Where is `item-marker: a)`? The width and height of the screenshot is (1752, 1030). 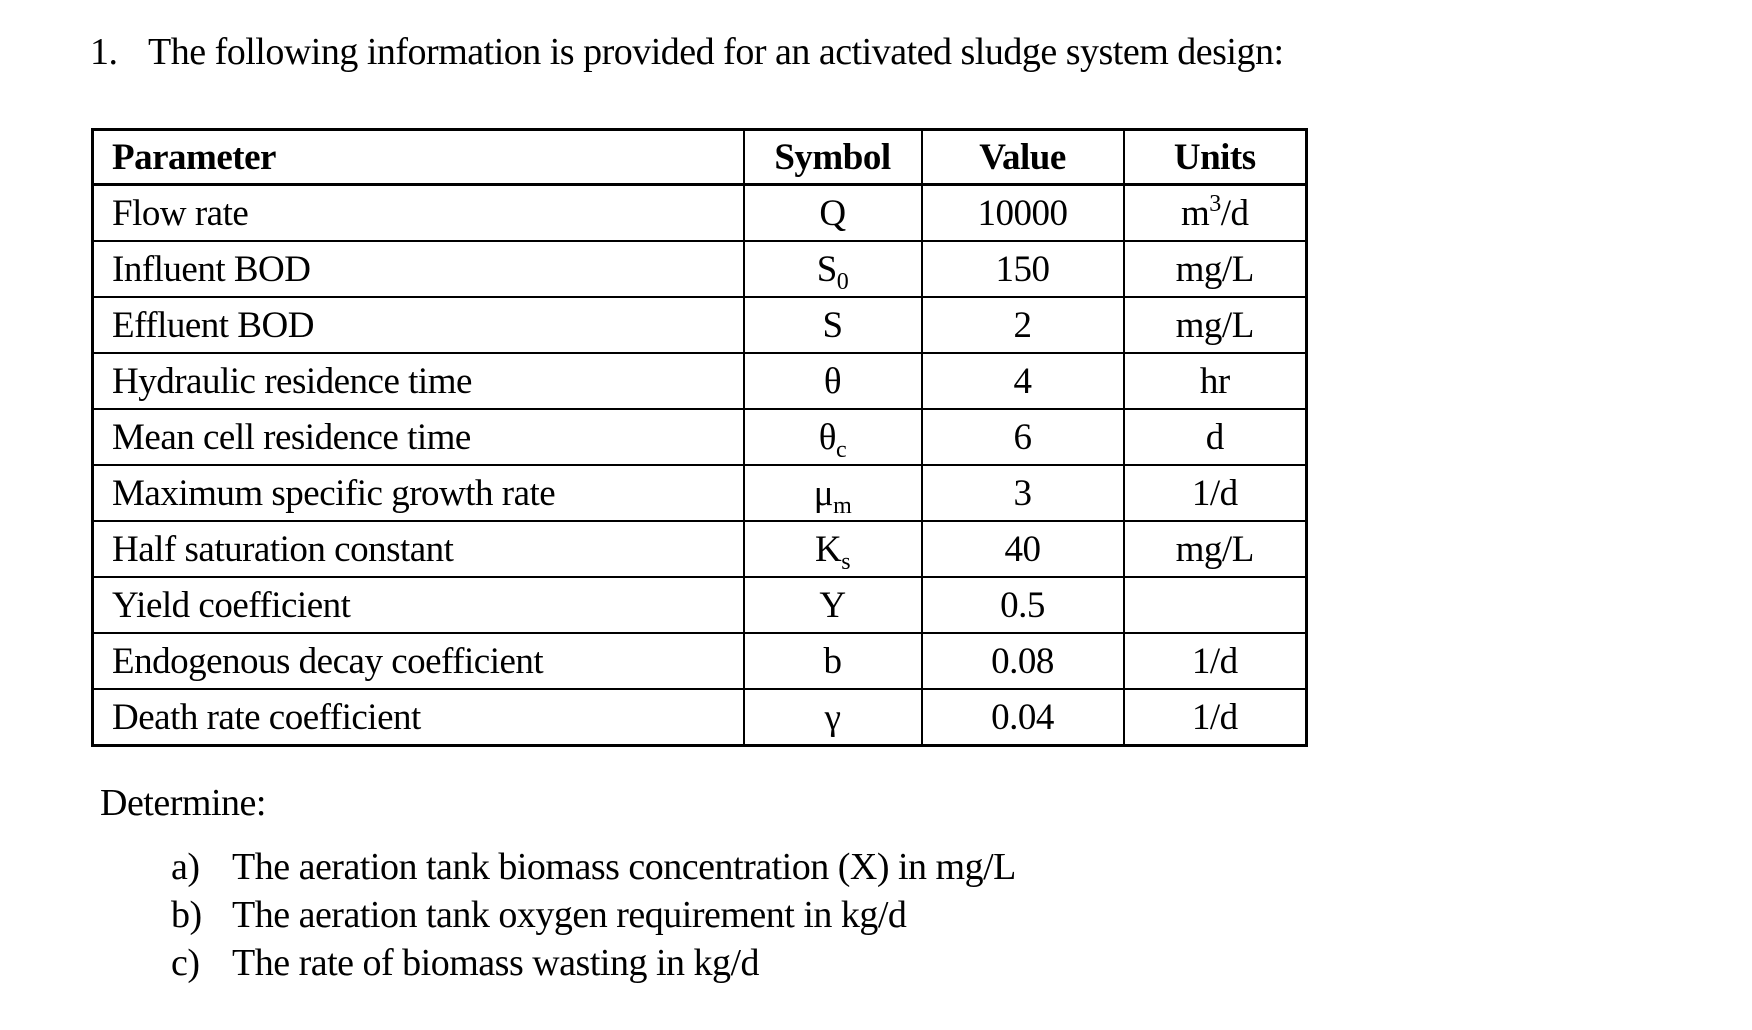
item-marker: a) is located at coordinates (185, 867).